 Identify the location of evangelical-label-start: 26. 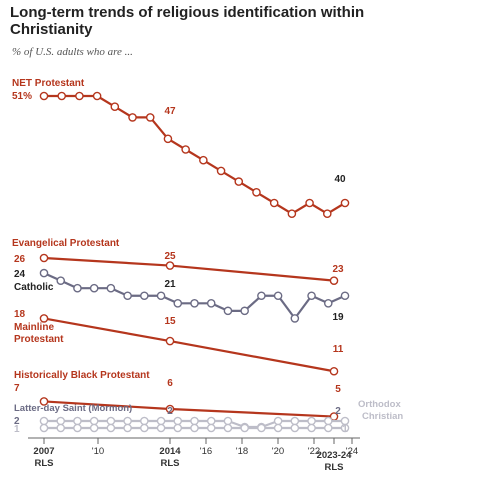
(20, 259).